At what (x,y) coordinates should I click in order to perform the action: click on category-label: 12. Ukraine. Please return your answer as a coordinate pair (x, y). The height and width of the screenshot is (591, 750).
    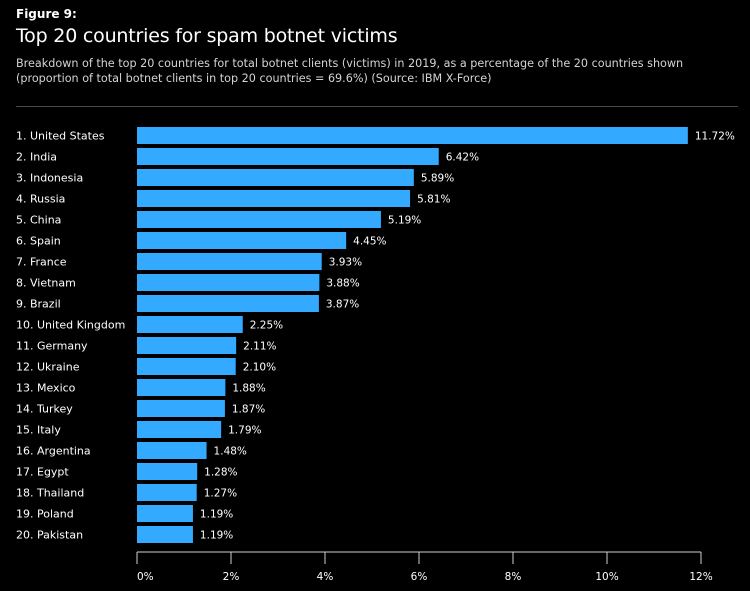
    Looking at the image, I should click on (48, 367).